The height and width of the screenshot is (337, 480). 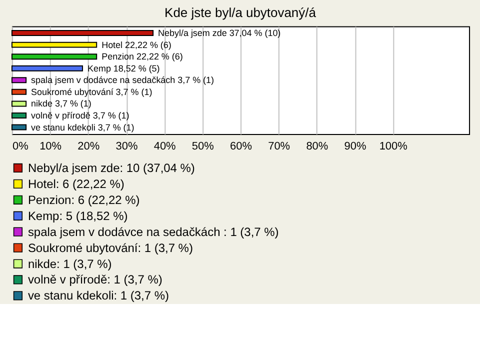 I want to click on x-tick-label: 50%, so click(x=203, y=146).